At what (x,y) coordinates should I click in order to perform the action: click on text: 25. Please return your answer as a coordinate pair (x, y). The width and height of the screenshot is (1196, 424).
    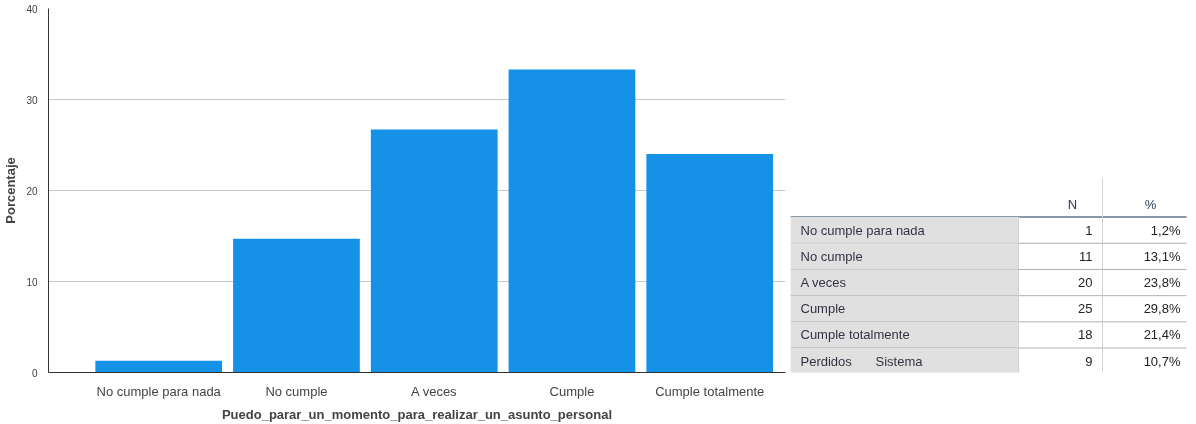
    Looking at the image, I should click on (1085, 309).